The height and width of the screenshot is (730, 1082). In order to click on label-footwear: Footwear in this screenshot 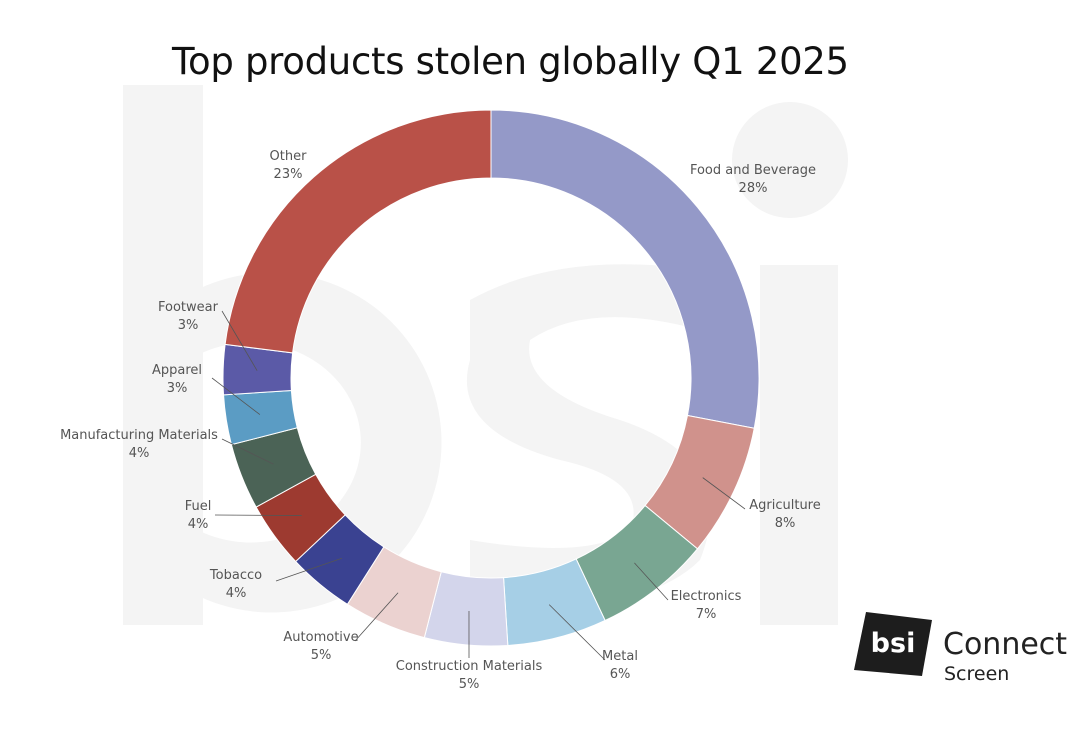, I will do `click(188, 307)`.